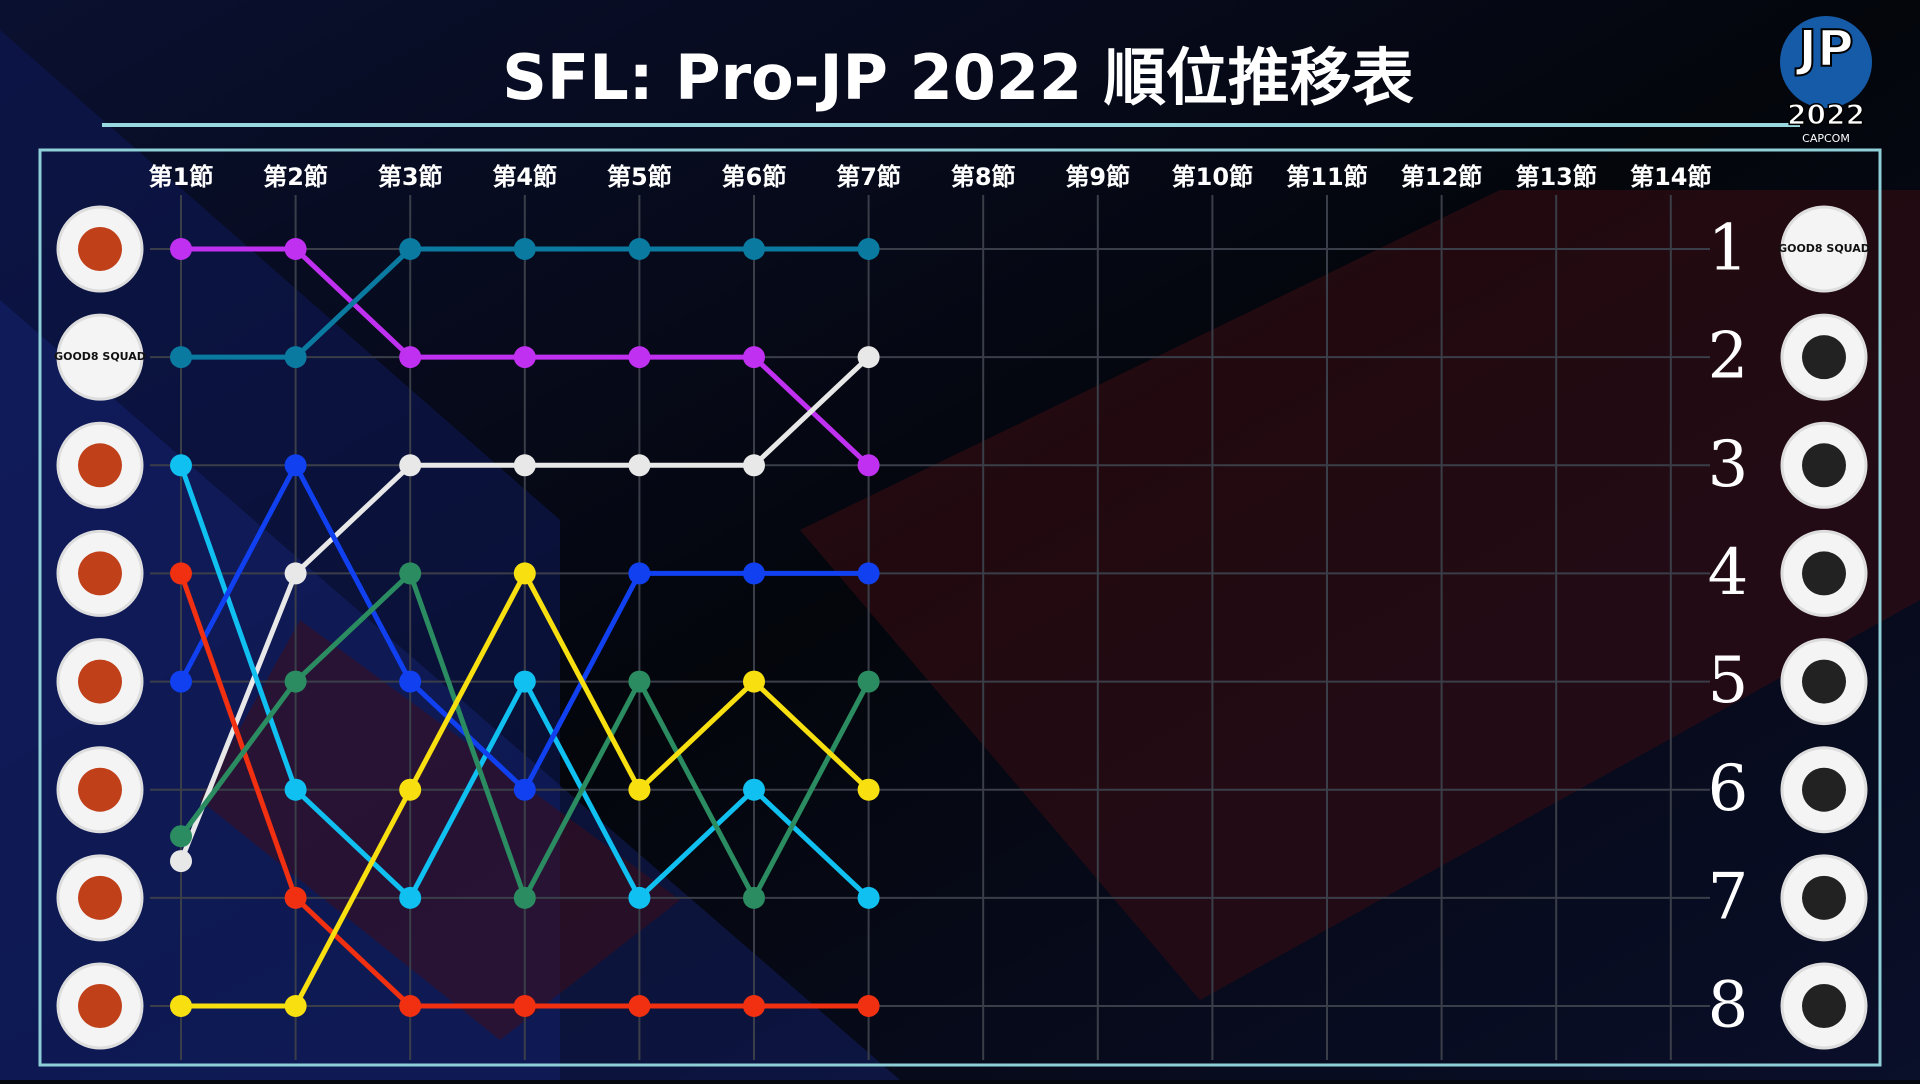 Image resolution: width=1920 pixels, height=1084 pixels. I want to click on corner-logo: JP 2022 CAPCOM, so click(1826, 80).